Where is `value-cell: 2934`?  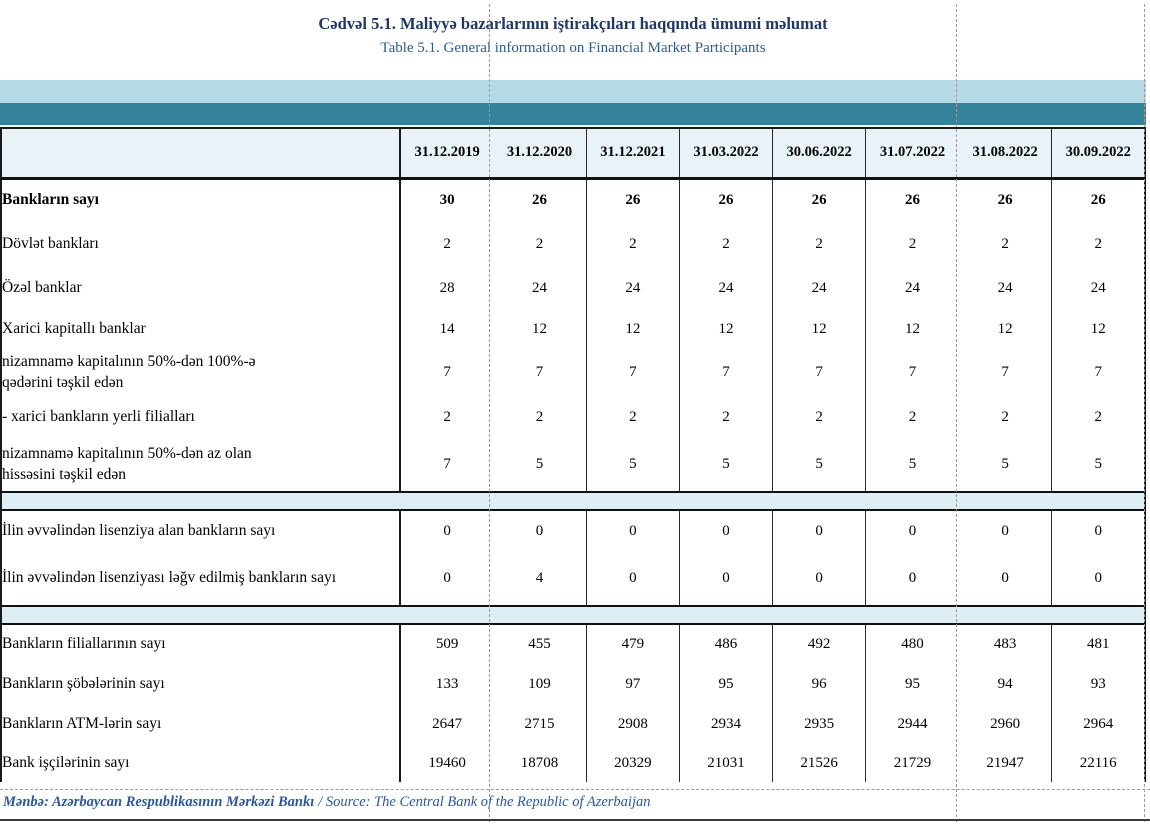
value-cell: 2934 is located at coordinates (726, 724).